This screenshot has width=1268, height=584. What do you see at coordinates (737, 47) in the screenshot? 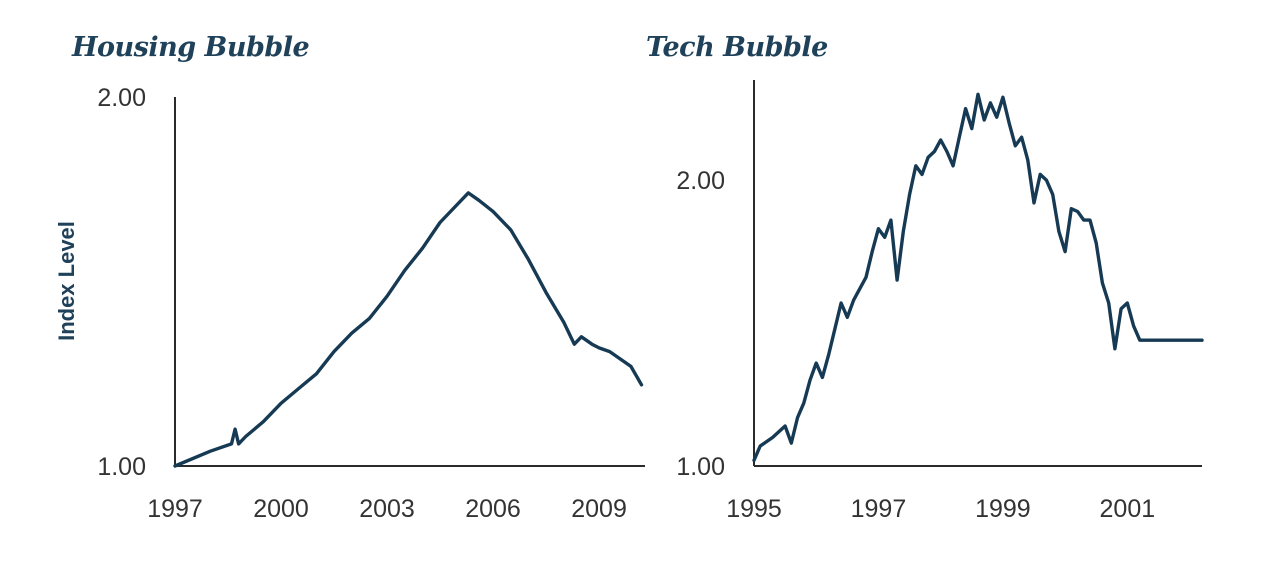
I see `tech-chart-title: Tech Bubble` at bounding box center [737, 47].